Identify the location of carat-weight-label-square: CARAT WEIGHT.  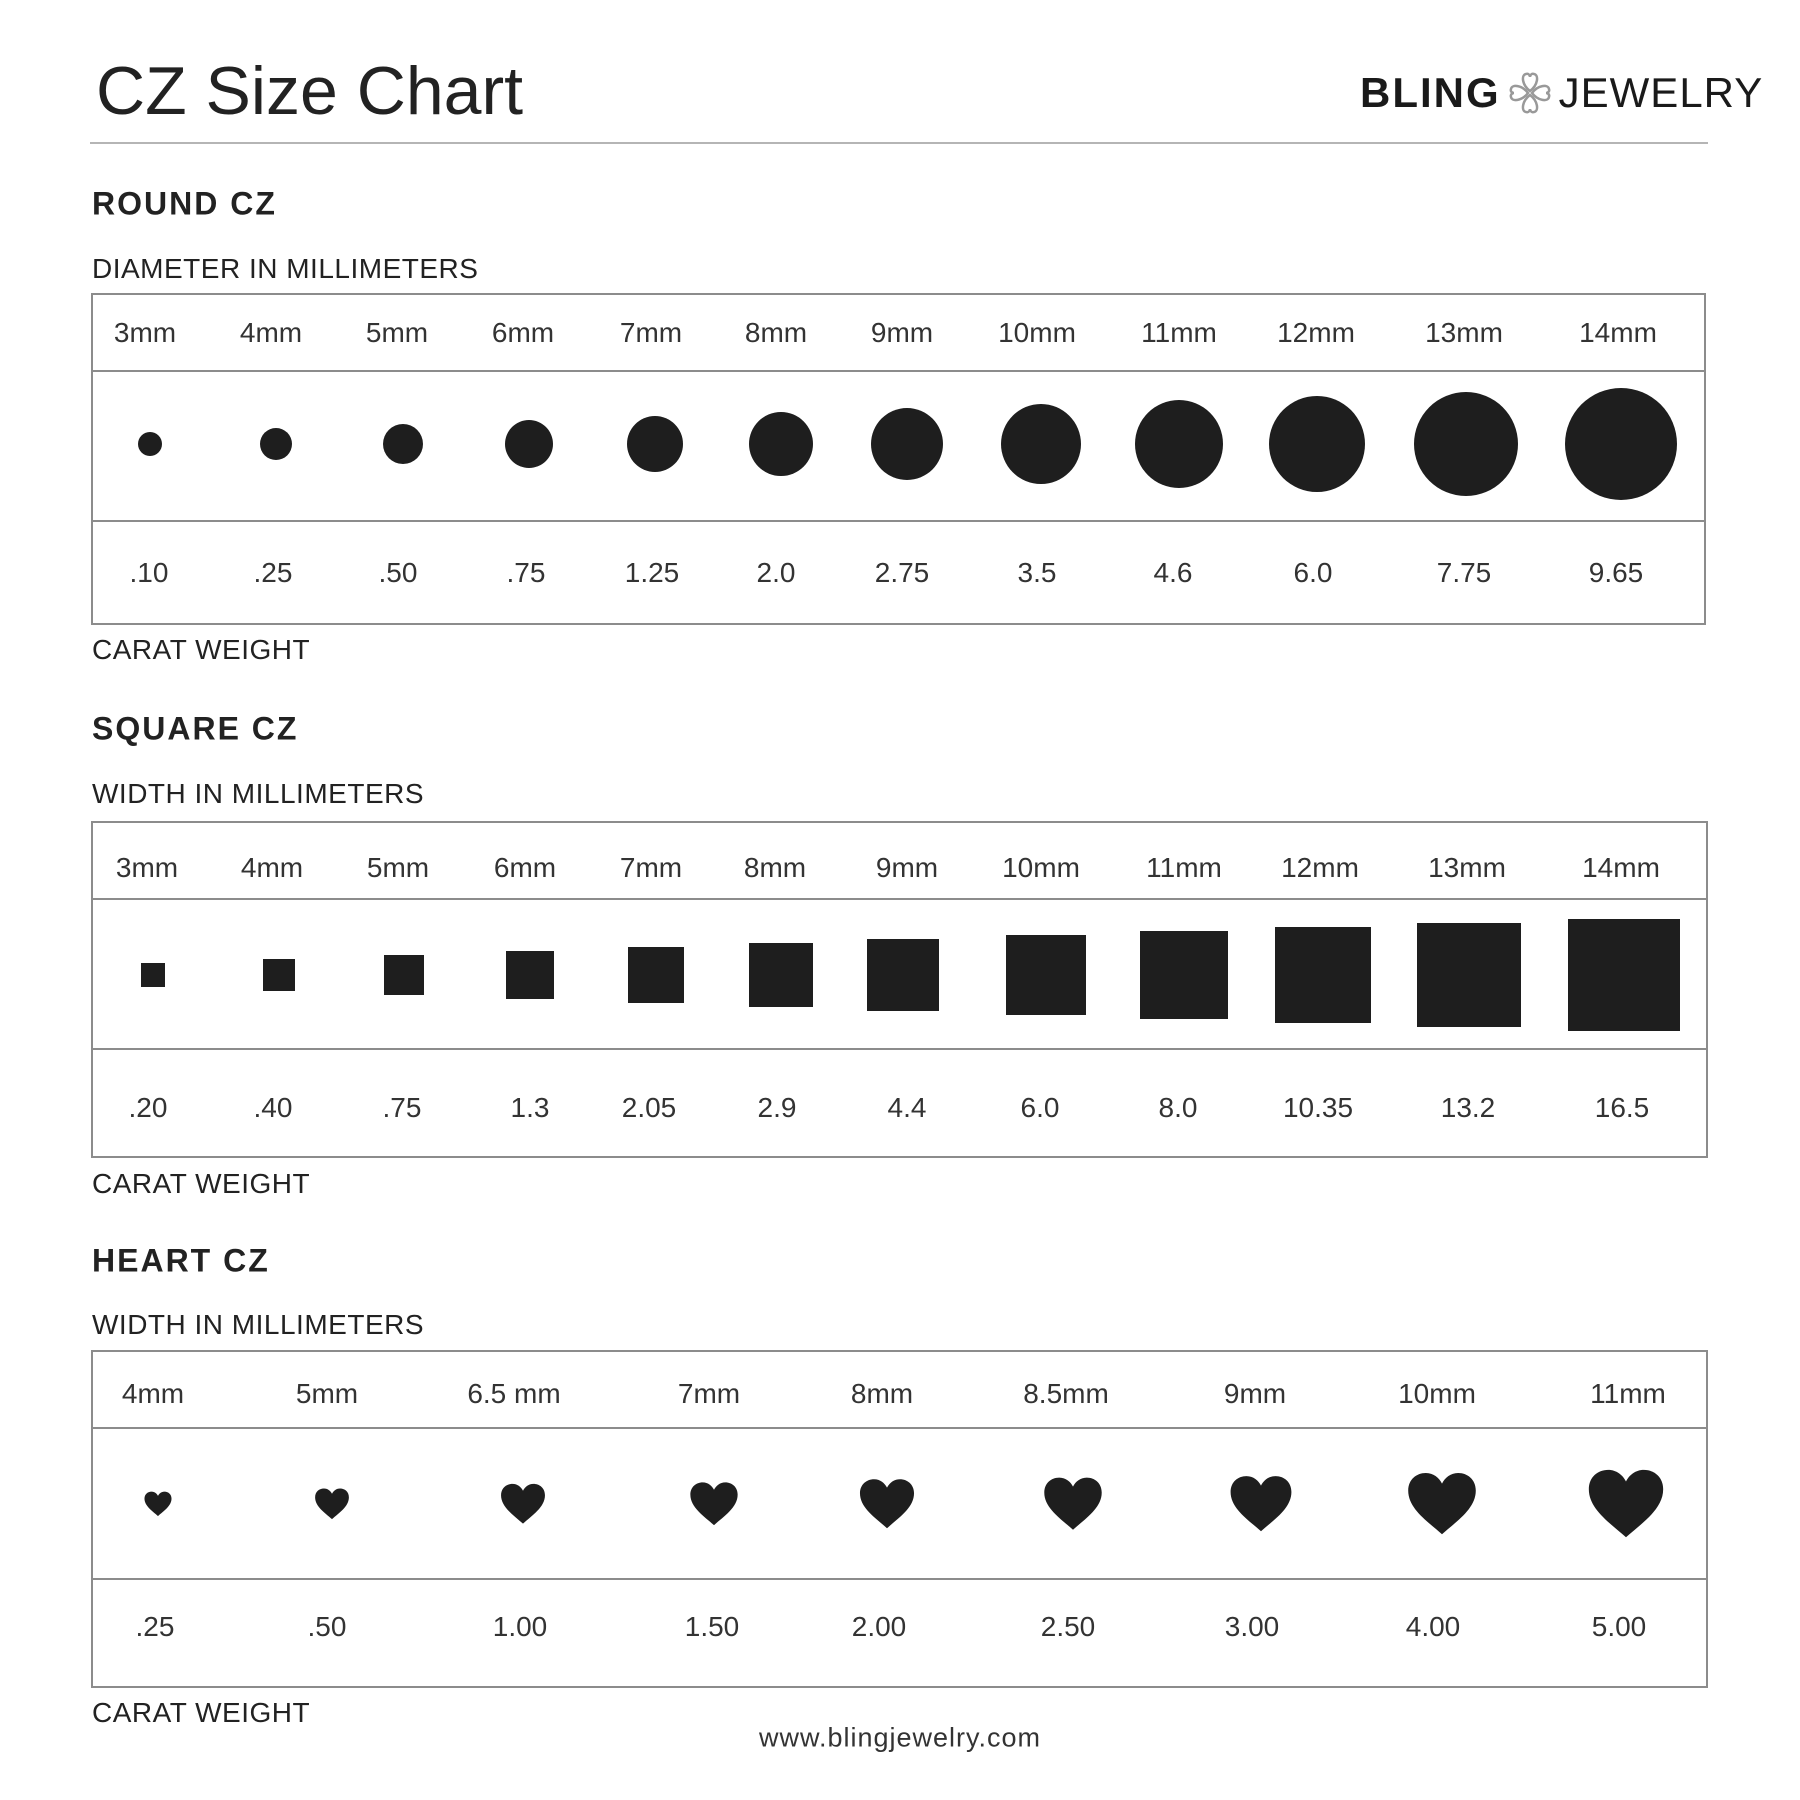
(201, 1183).